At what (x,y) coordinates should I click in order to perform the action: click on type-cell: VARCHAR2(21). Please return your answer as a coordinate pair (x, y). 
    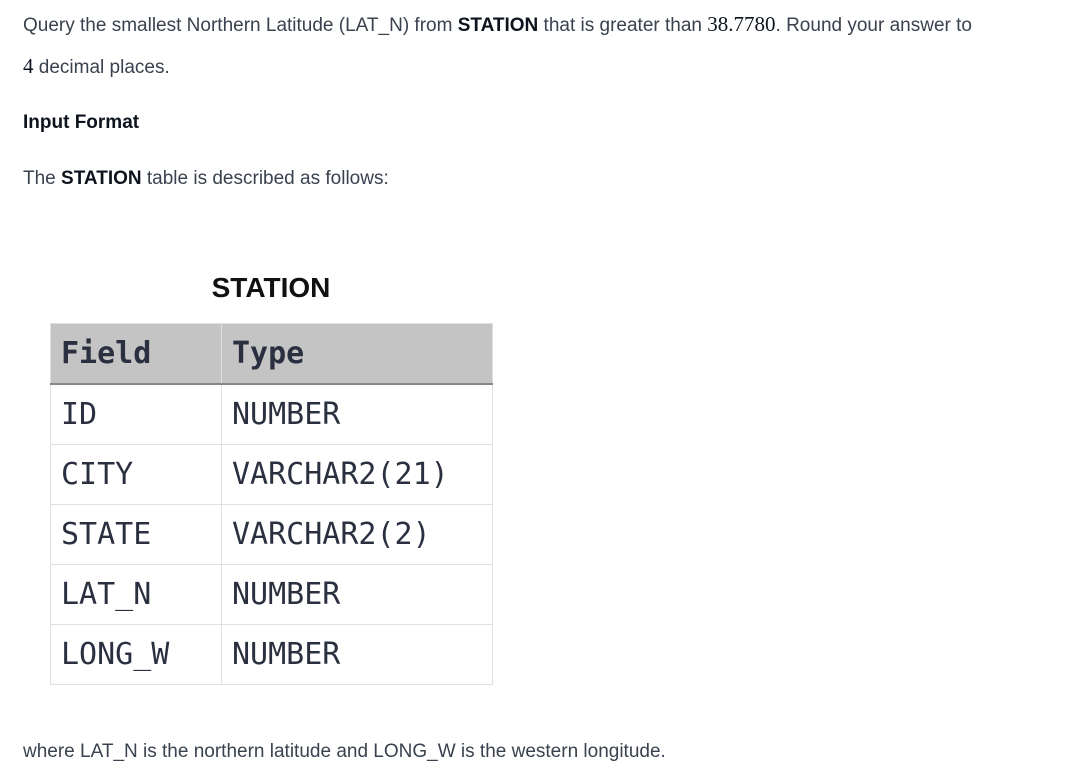
    Looking at the image, I should click on (357, 474).